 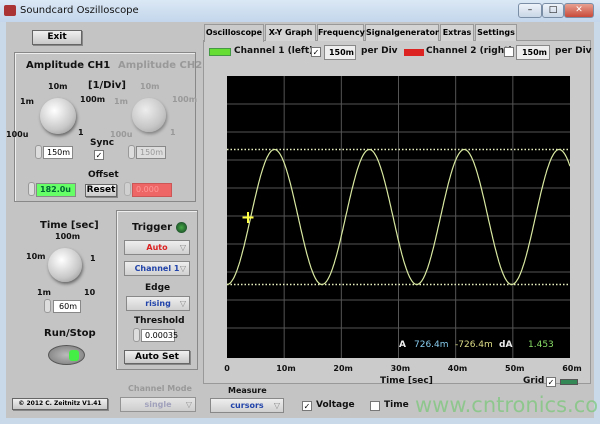 What do you see at coordinates (541, 345) in the screenshot?
I see `readout-da-value: 1.453` at bounding box center [541, 345].